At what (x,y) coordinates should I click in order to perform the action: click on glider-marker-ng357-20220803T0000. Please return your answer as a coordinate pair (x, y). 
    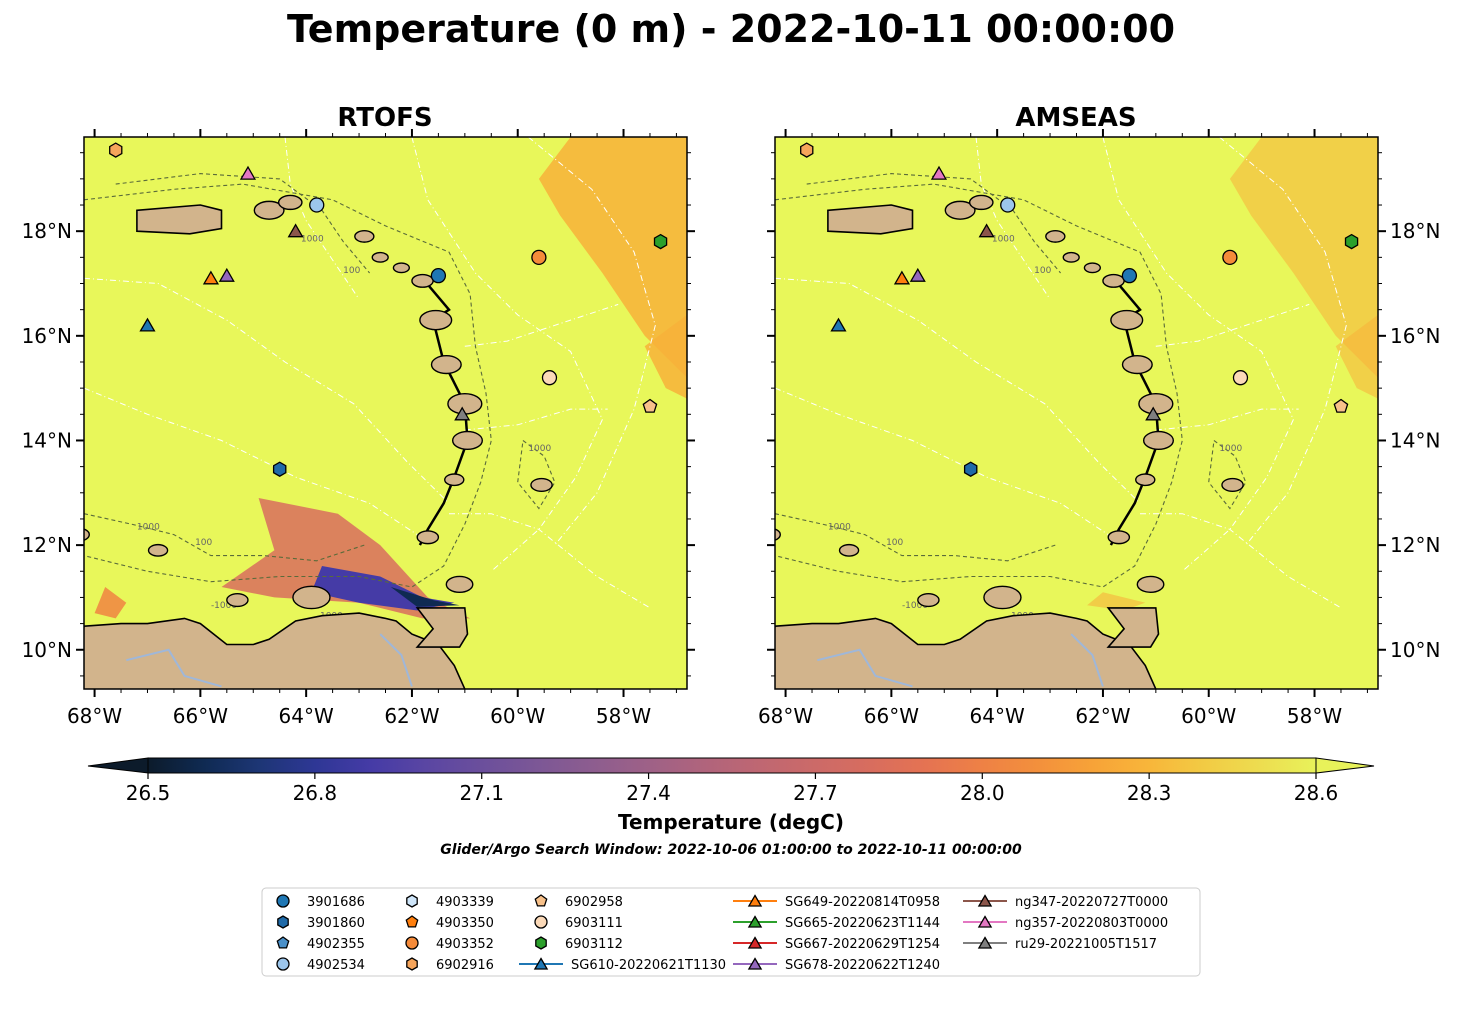
    Looking at the image, I should click on (248, 172).